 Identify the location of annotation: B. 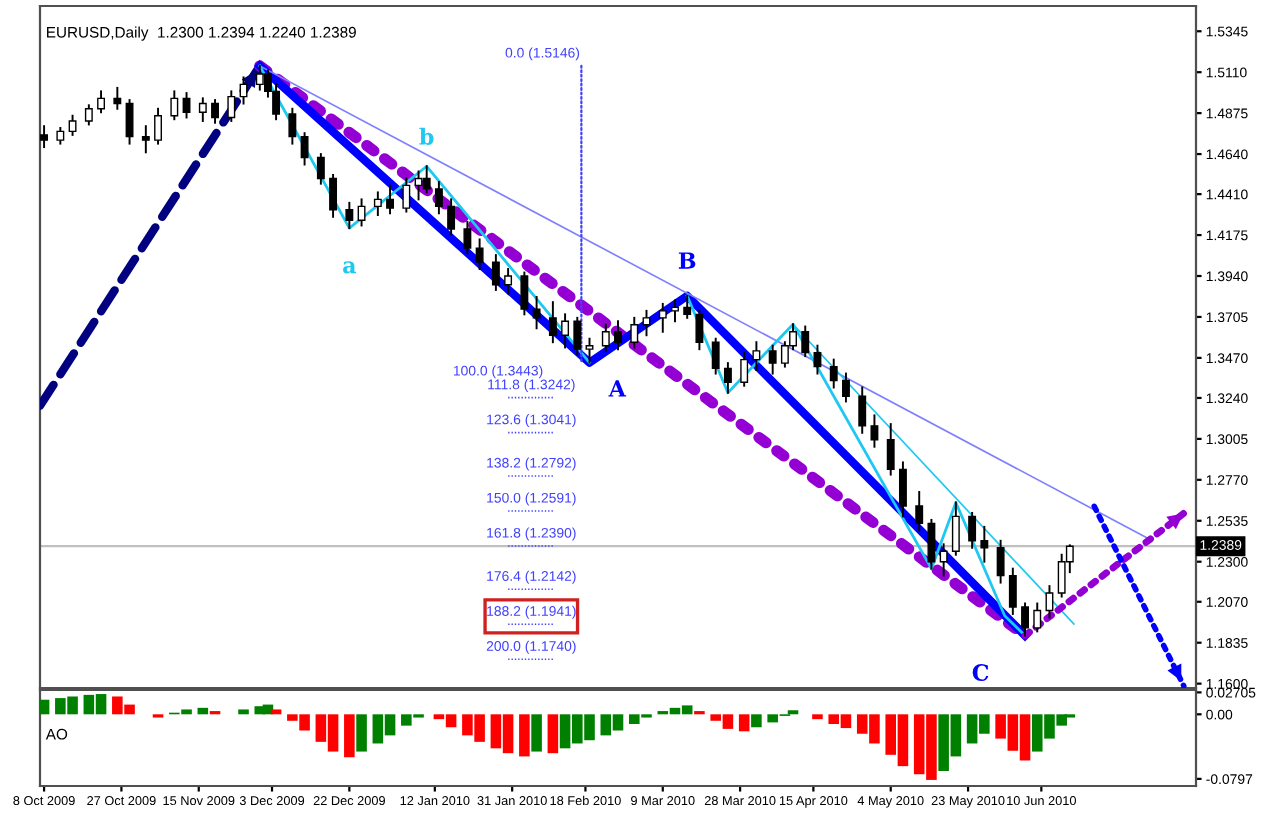
(687, 260).